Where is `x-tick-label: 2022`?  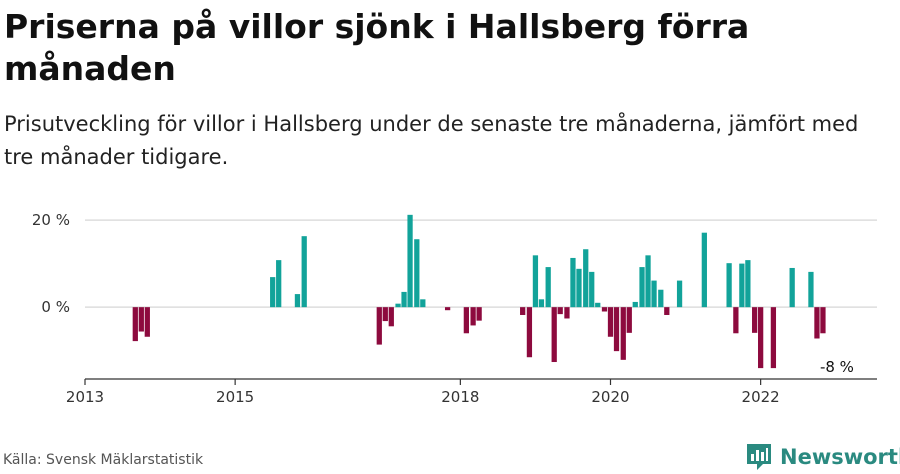 x-tick-label: 2022 is located at coordinates (761, 397).